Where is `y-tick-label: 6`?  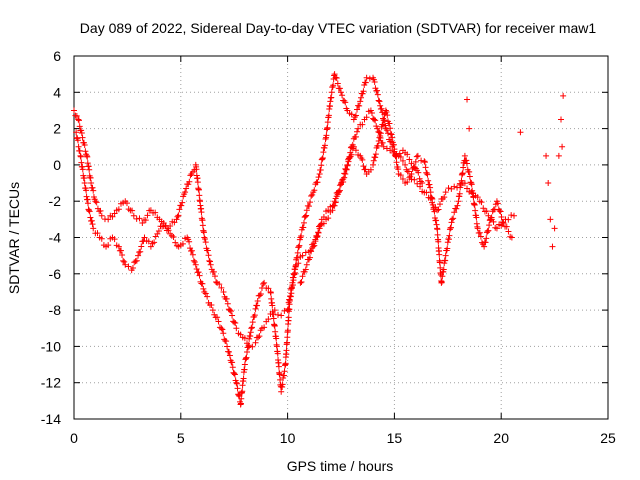 y-tick-label: 6 is located at coordinates (57, 56).